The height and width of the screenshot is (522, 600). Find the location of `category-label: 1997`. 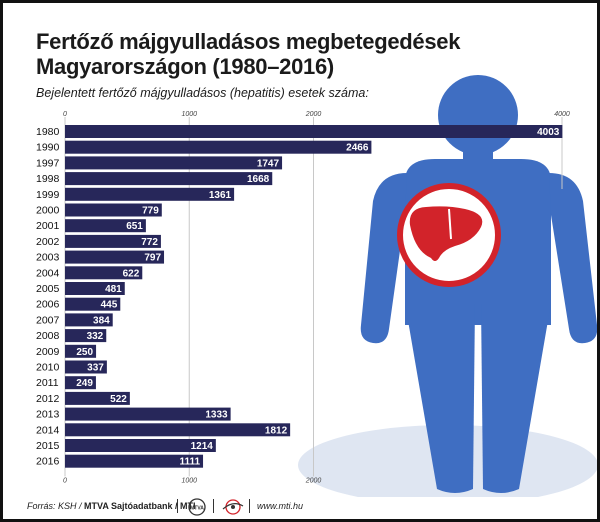

category-label: 1997 is located at coordinates (48, 163).